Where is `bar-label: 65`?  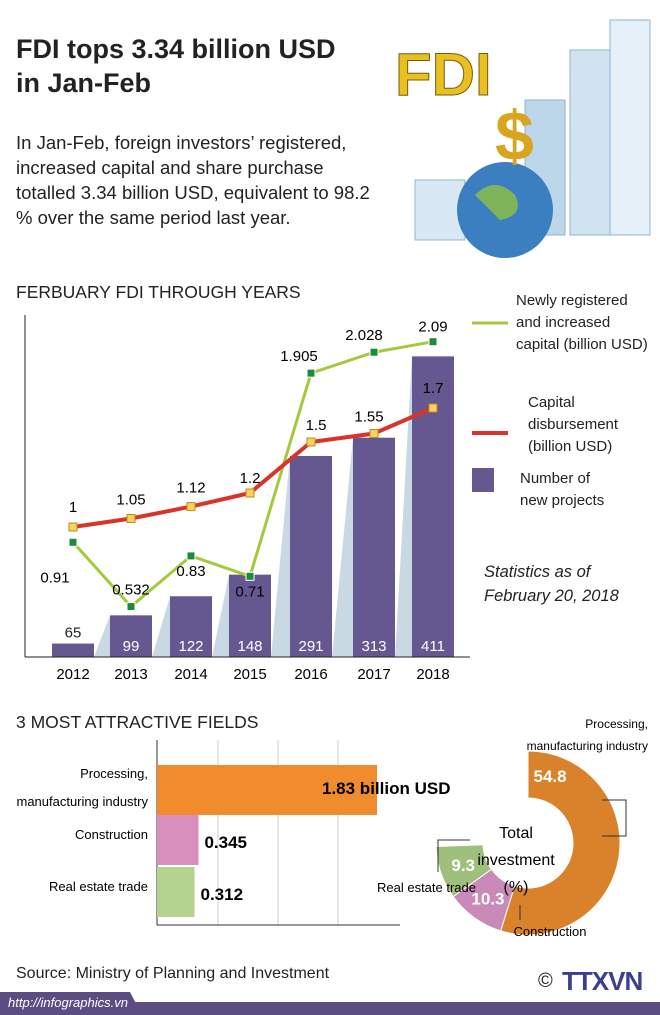 bar-label: 65 is located at coordinates (73, 633).